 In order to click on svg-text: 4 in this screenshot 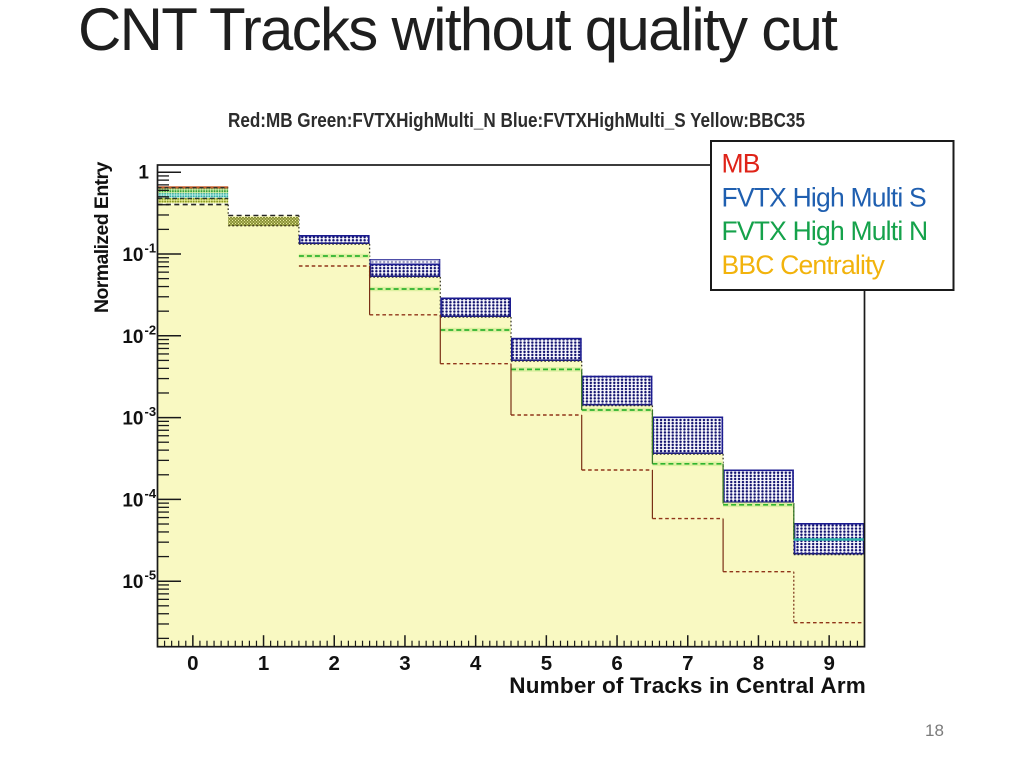, I will do `click(476, 663)`.